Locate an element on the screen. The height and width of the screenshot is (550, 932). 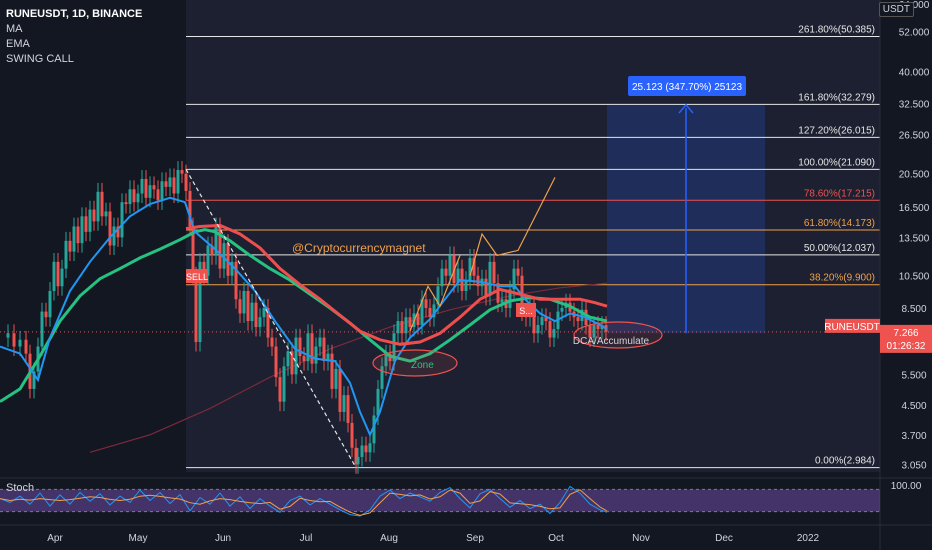
measure-label-box is located at coordinates (687, 86).